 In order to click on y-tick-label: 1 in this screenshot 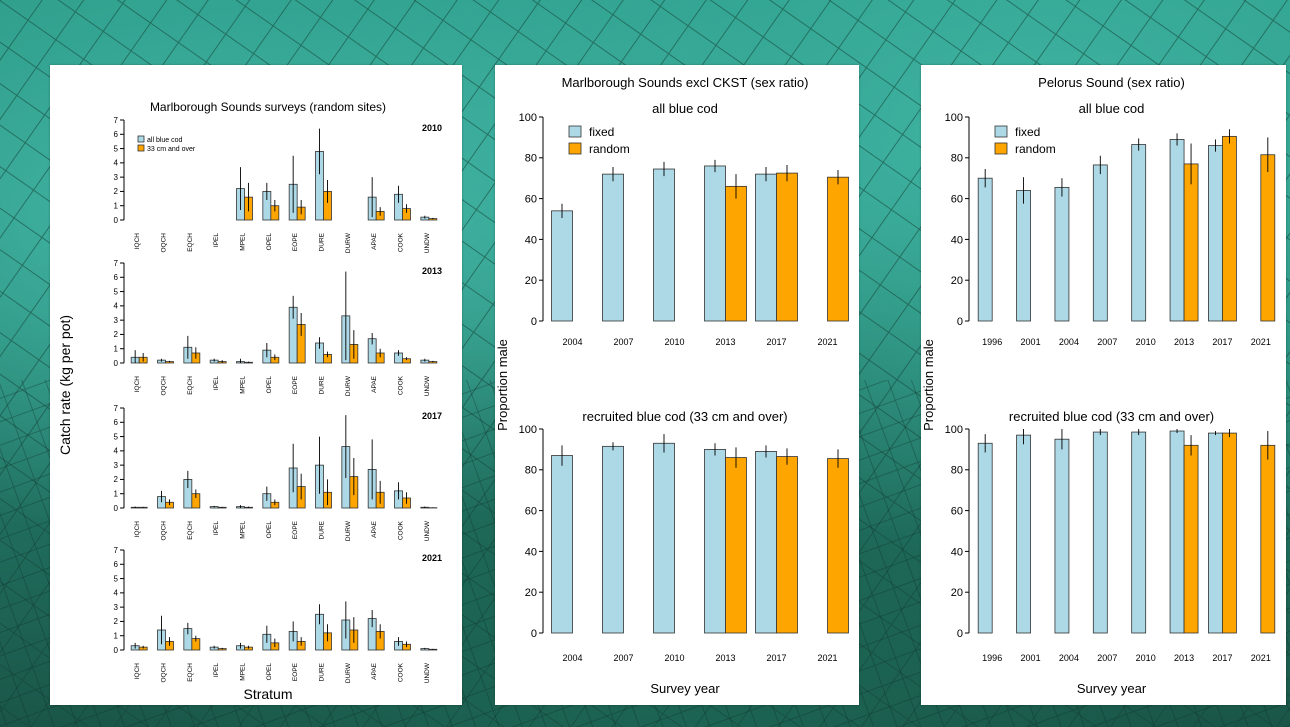, I will do `click(116, 349)`.